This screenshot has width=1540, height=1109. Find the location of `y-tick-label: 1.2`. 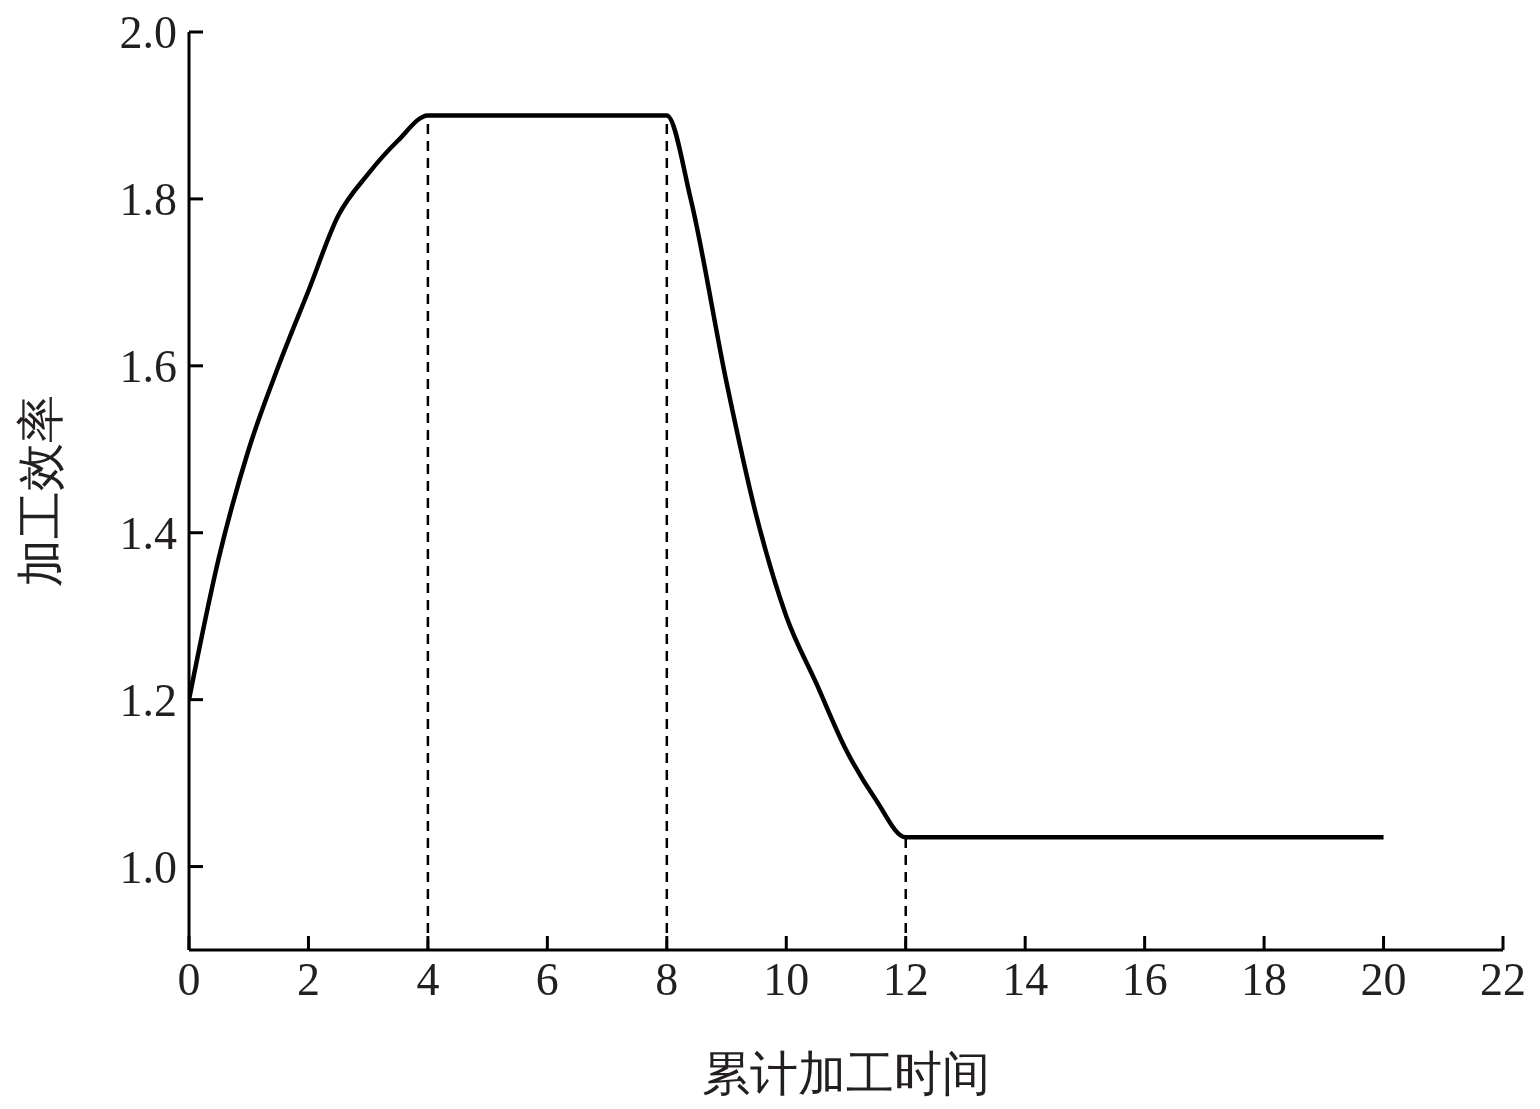

y-tick-label: 1.2 is located at coordinates (148, 700).